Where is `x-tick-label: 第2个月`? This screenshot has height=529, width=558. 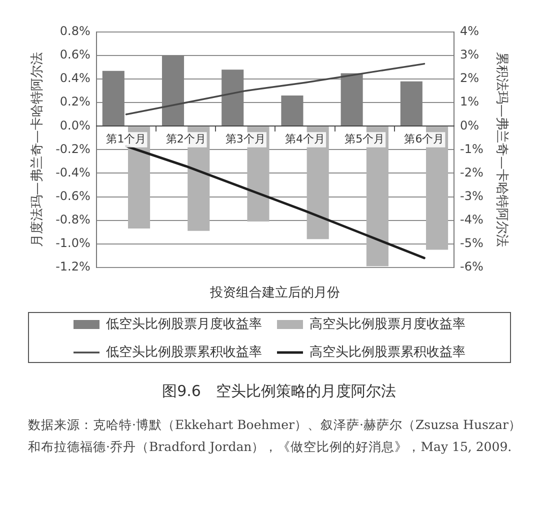
x-tick-label: 第2个月 is located at coordinates (186, 139).